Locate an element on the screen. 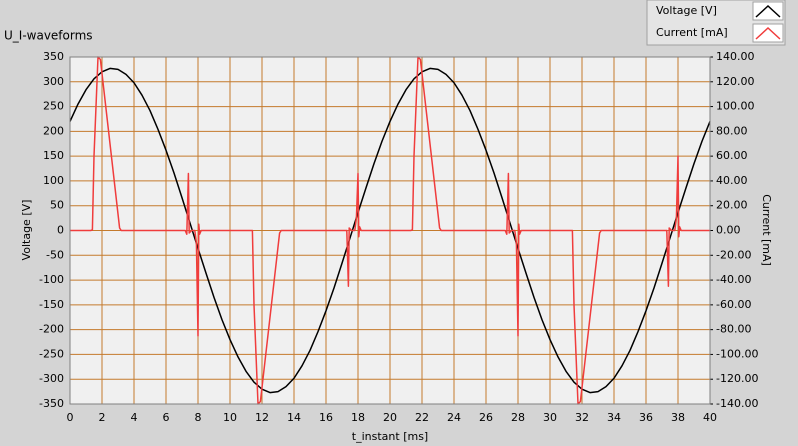  y-tick-label: 200 is located at coordinates (53, 130).